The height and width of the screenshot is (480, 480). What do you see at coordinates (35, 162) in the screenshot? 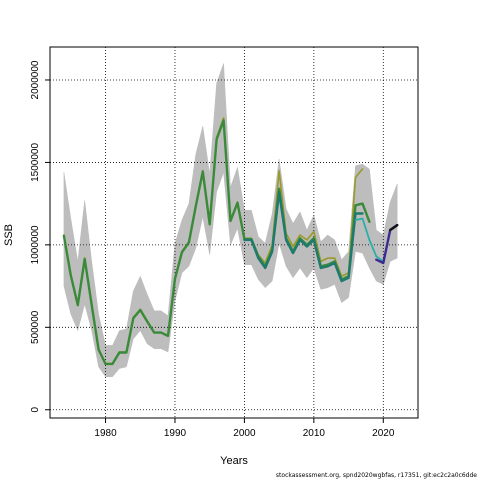
I see `y-tick-label: 1500000` at bounding box center [35, 162].